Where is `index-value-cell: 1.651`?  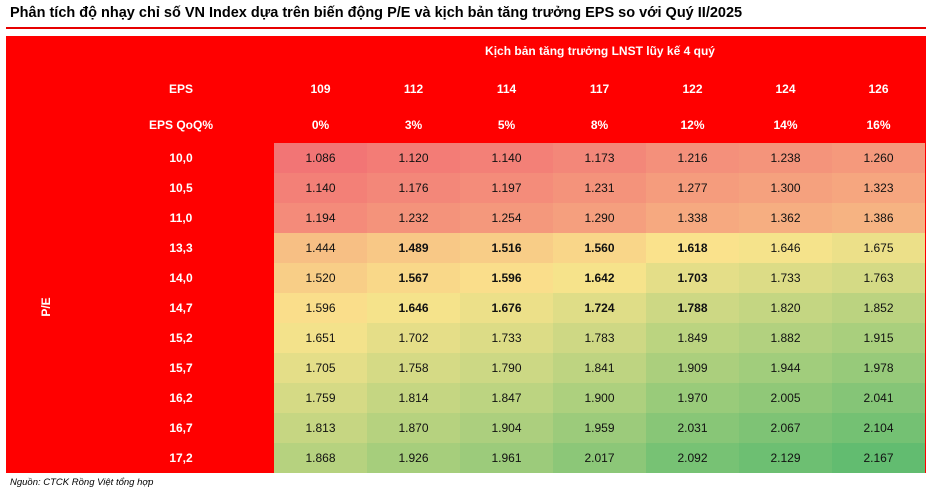
index-value-cell: 1.651 is located at coordinates (320, 338).